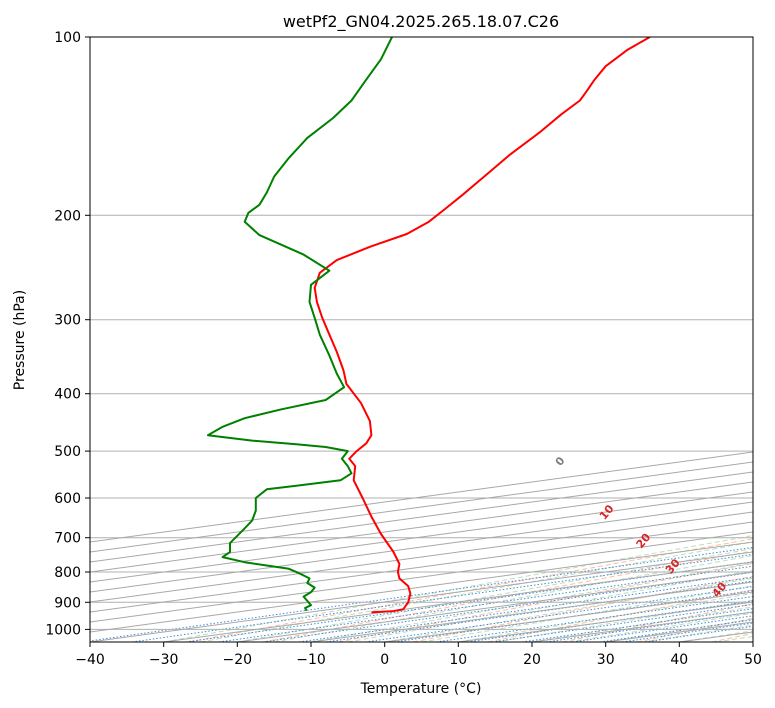 This screenshot has height=708, width=775. Describe the element at coordinates (67, 38) in the screenshot. I see `y-tick-label: 100` at that location.